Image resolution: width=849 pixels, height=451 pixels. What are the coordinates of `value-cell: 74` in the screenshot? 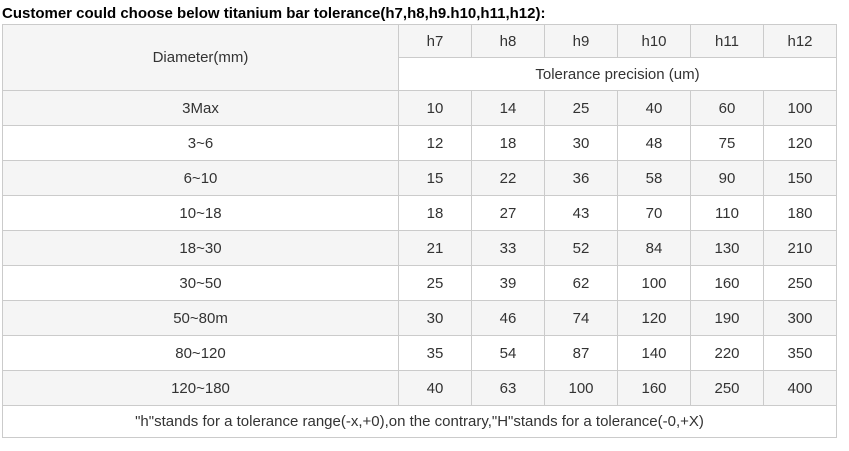 It's located at (581, 318).